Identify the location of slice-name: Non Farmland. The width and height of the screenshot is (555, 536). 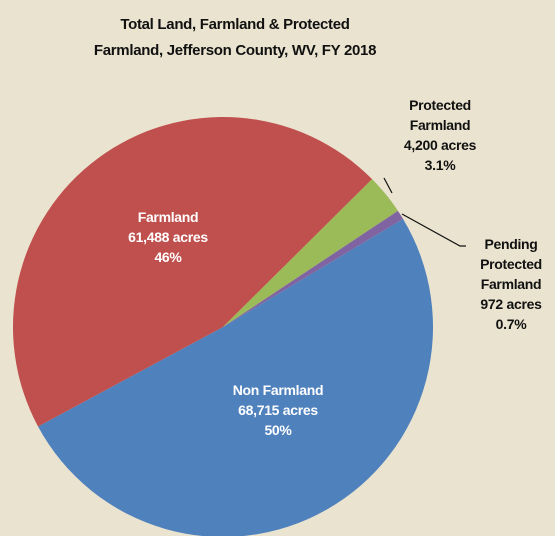
(278, 390).